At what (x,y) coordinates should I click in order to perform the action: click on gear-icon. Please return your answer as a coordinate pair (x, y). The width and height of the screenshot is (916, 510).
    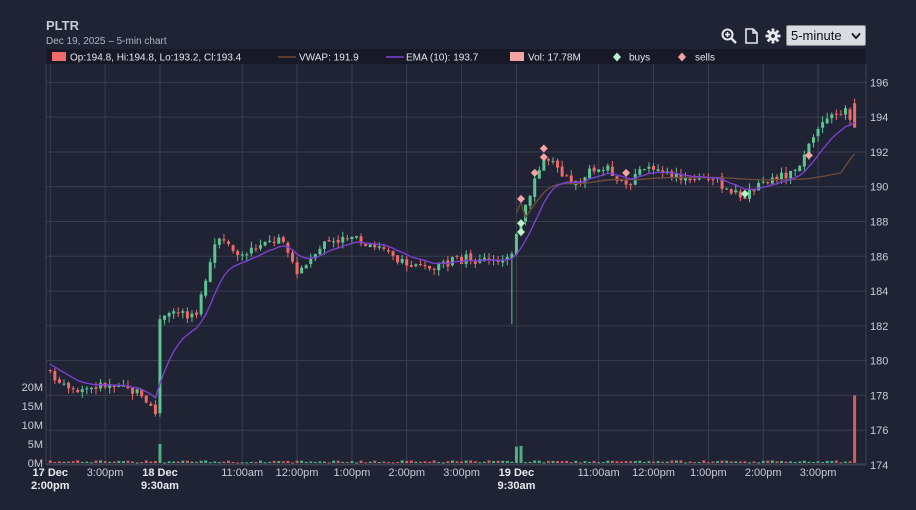
    Looking at the image, I should click on (773, 36).